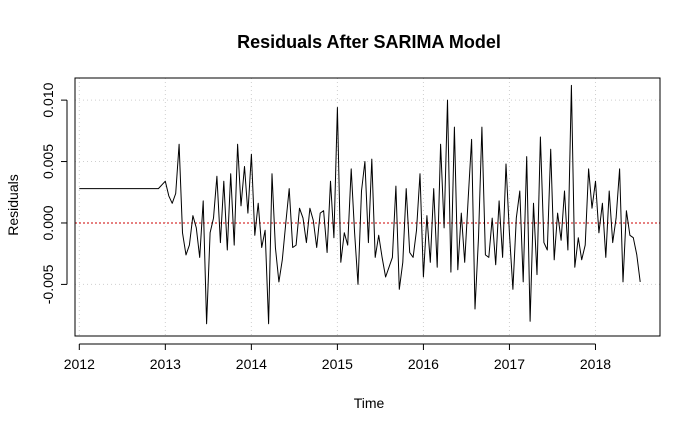 The height and width of the screenshot is (432, 700). I want to click on x-tick-label-6: 2018, so click(595, 364).